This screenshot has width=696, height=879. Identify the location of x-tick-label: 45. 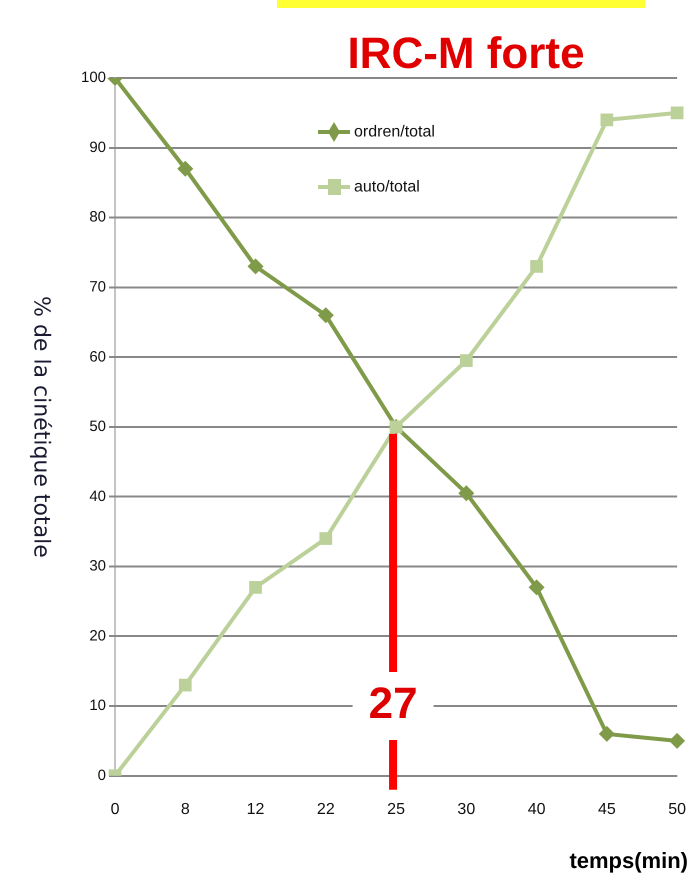
(607, 809).